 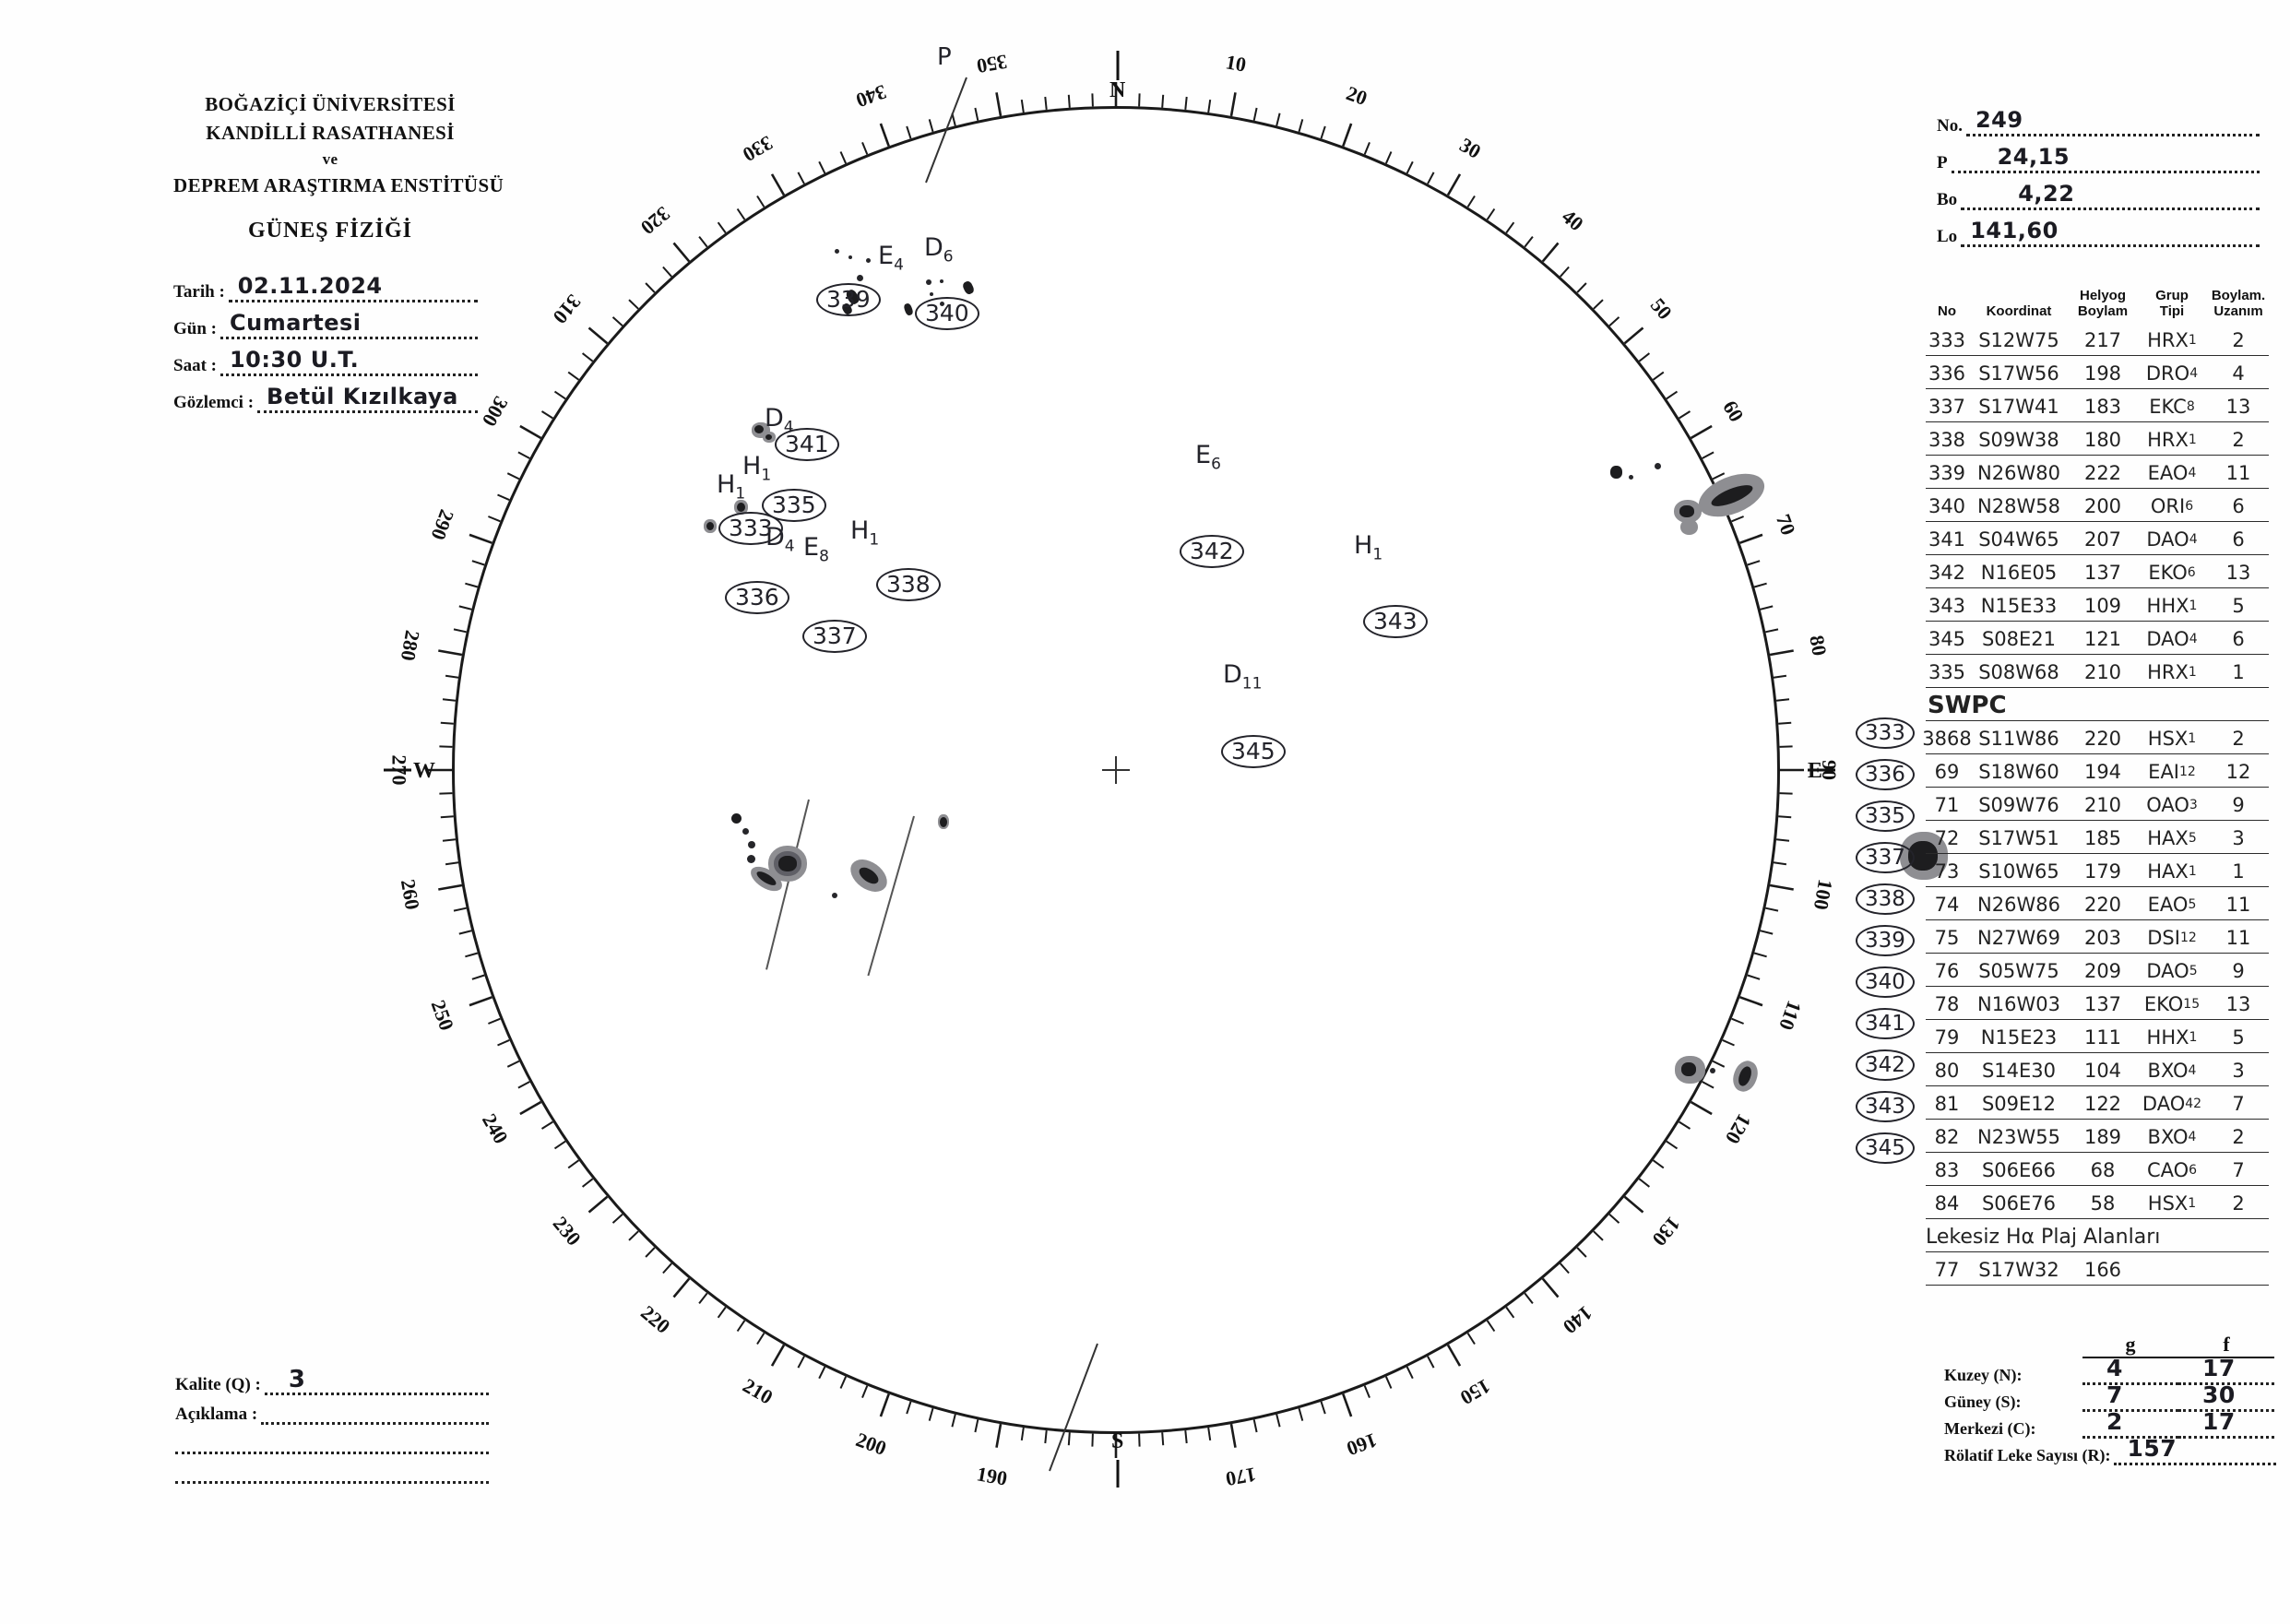 What do you see at coordinates (1999, 120) in the screenshot?
I see `param-no-value: 249` at bounding box center [1999, 120].